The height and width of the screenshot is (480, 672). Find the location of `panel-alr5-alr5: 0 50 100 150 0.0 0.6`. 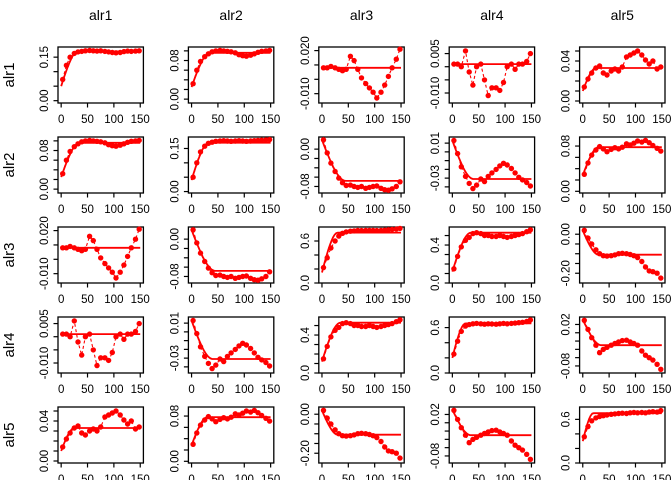

panel-alr5-alr5: 0 50 100 150 0.0 0.6 is located at coordinates (616, 443).